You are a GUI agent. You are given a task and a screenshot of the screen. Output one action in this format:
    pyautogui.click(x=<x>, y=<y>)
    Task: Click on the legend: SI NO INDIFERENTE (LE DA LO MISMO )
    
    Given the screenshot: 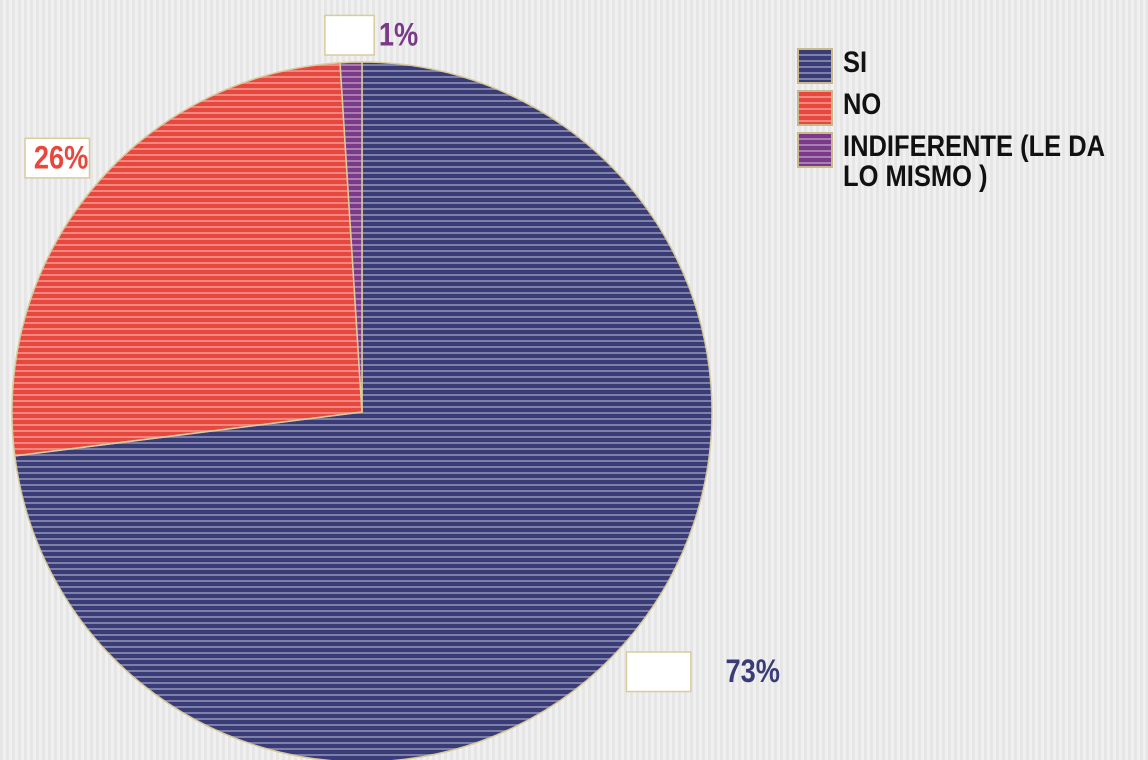 What is the action you would take?
    pyautogui.click(x=972, y=123)
    